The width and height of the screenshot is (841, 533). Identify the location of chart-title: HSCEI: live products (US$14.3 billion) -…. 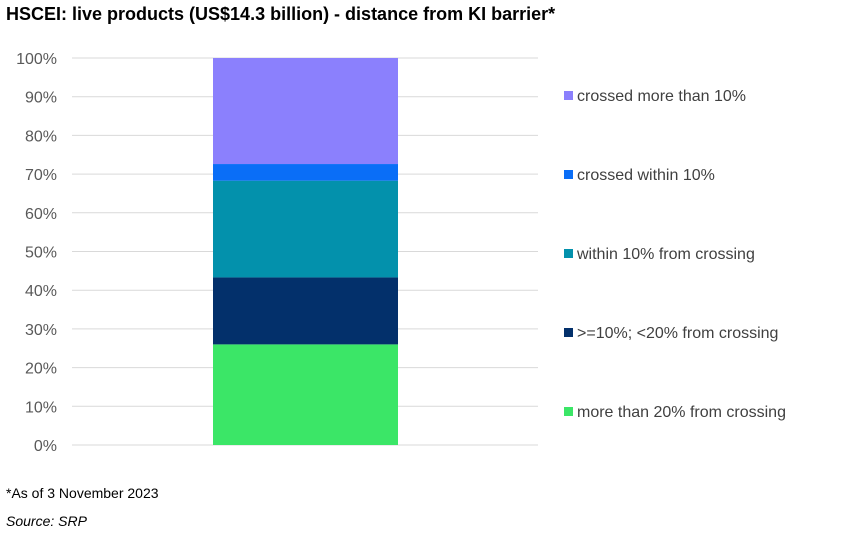
(281, 14).